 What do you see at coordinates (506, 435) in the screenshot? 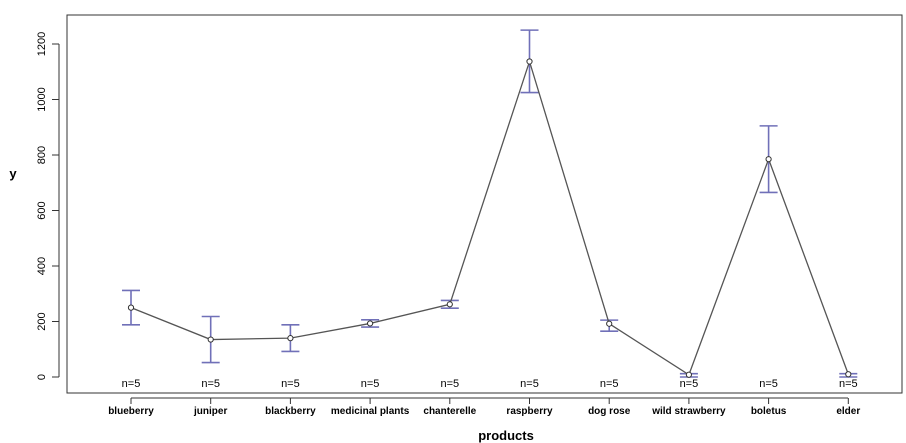
I see `x-axis-title: products` at bounding box center [506, 435].